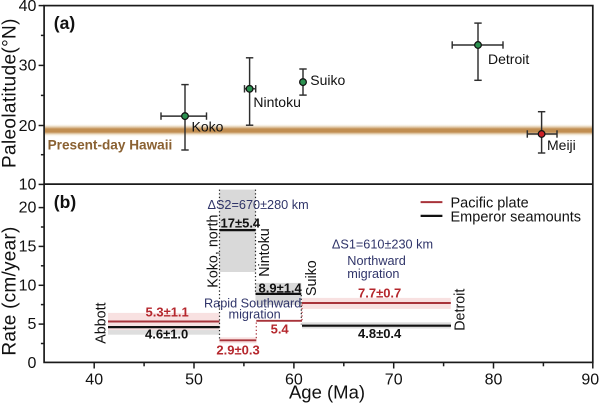 The image size is (600, 403). I want to click on svg-text: 17±5.4, so click(241, 222).